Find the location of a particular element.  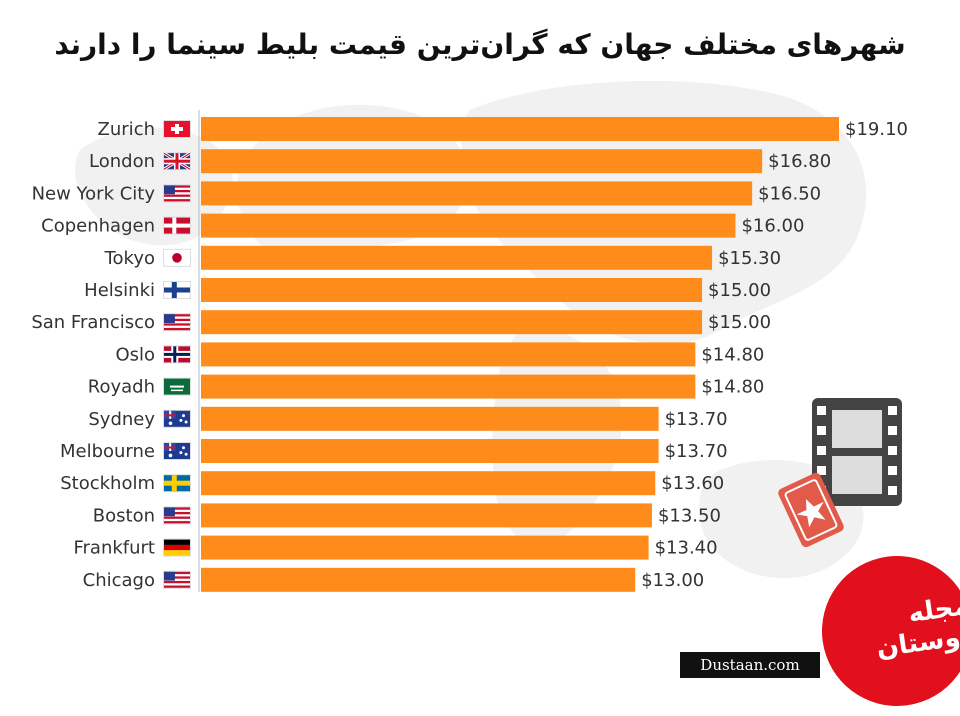

bar-london is located at coordinates (482, 161).